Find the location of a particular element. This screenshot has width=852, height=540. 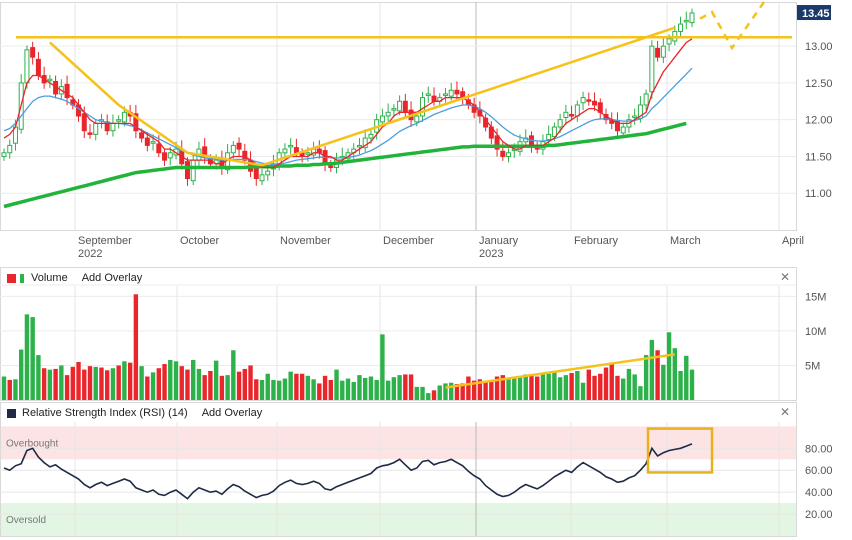

year-label: 2023 is located at coordinates (491, 254).